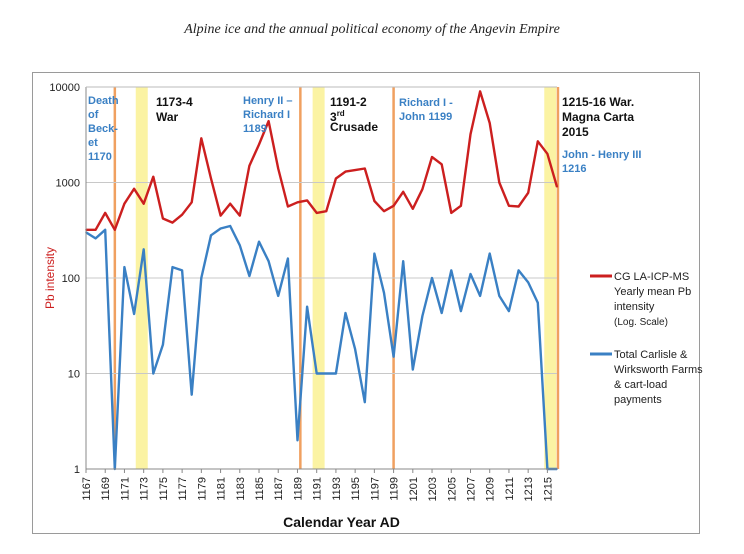 Image resolution: width=744 pixels, height=554 pixels. Describe the element at coordinates (651, 355) in the screenshot. I see `legend-label-1-line-0: Total Carlisle &` at that location.